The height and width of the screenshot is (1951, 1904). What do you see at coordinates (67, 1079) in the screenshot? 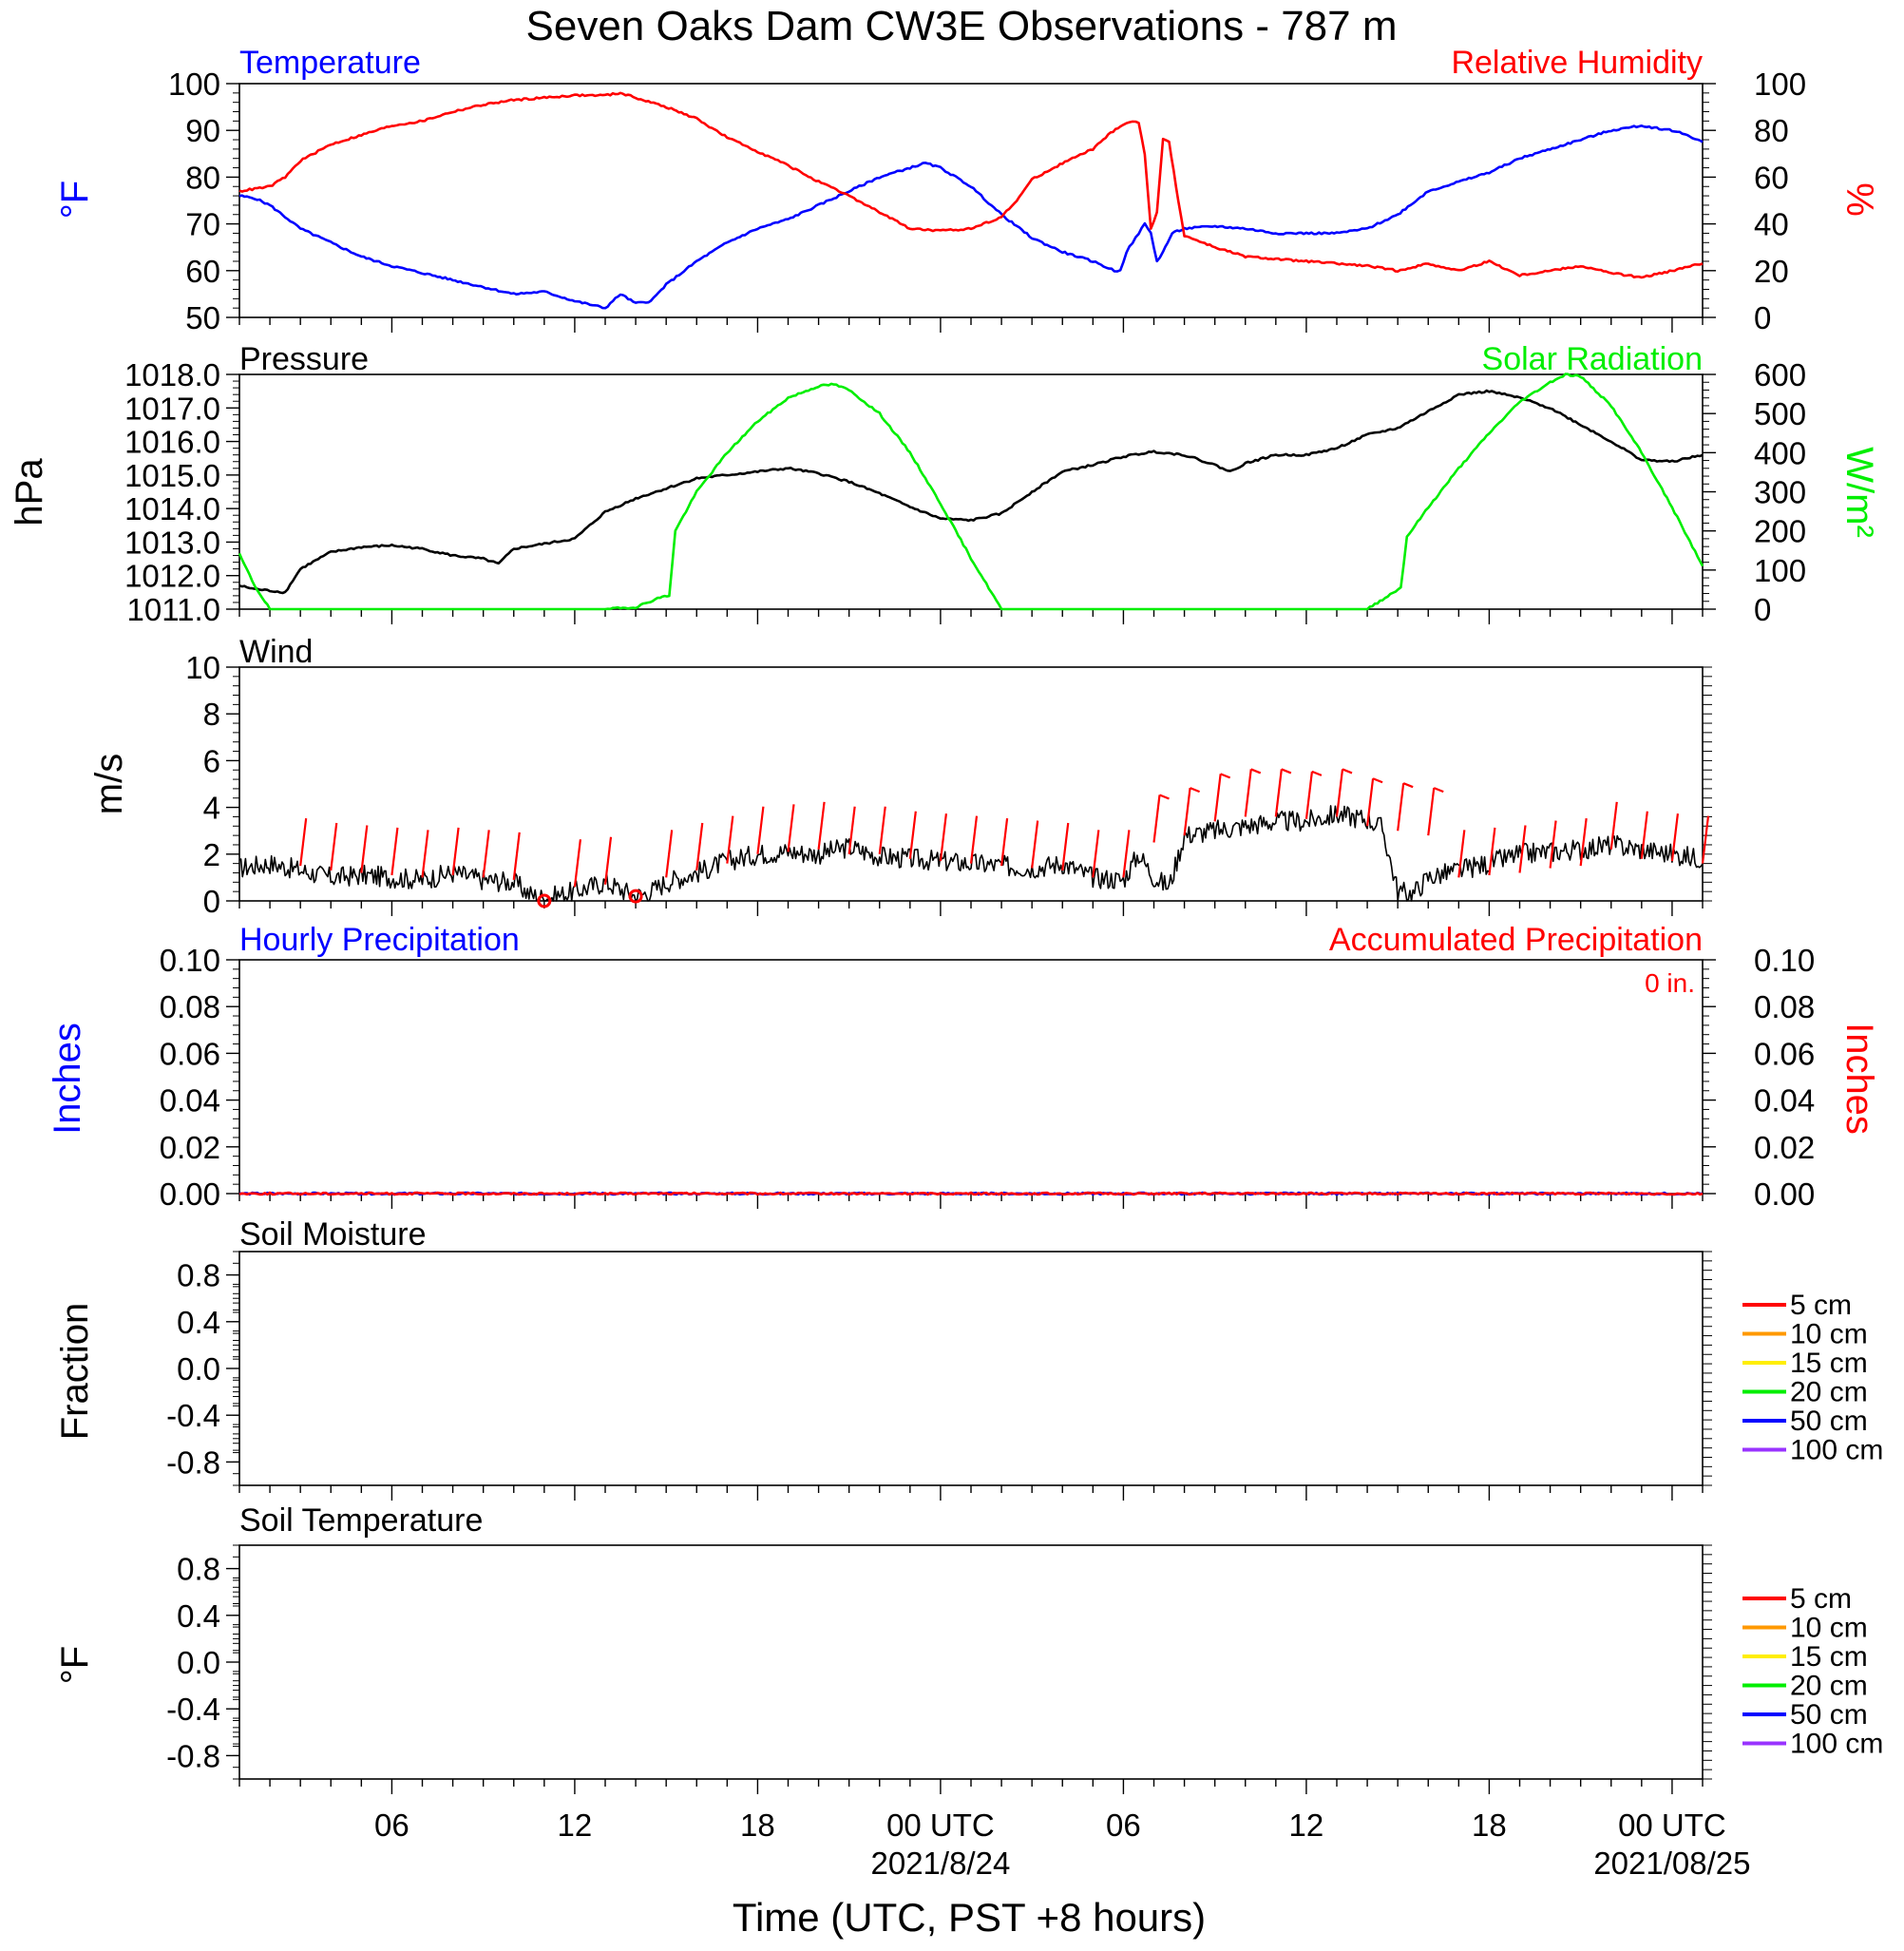
I see `hourly-precip-axis-label: Inches` at bounding box center [67, 1079].